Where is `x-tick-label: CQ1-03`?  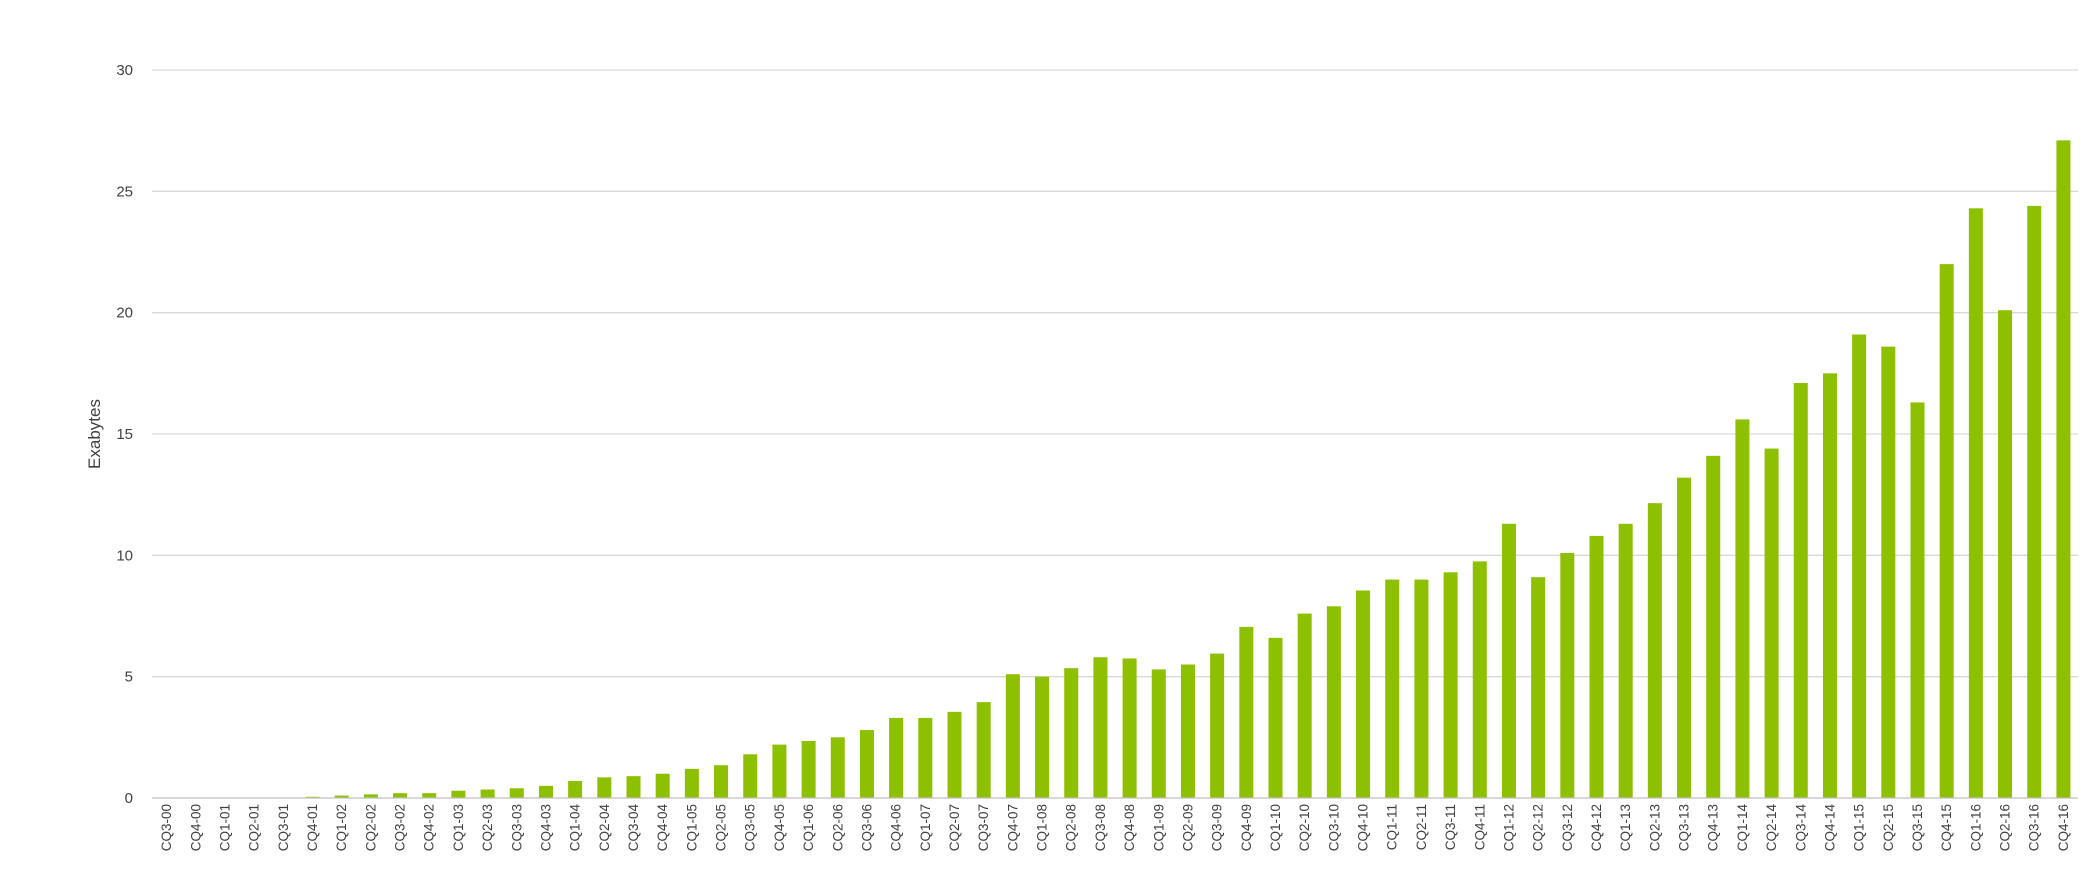
x-tick-label: CQ1-03 is located at coordinates (458, 827).